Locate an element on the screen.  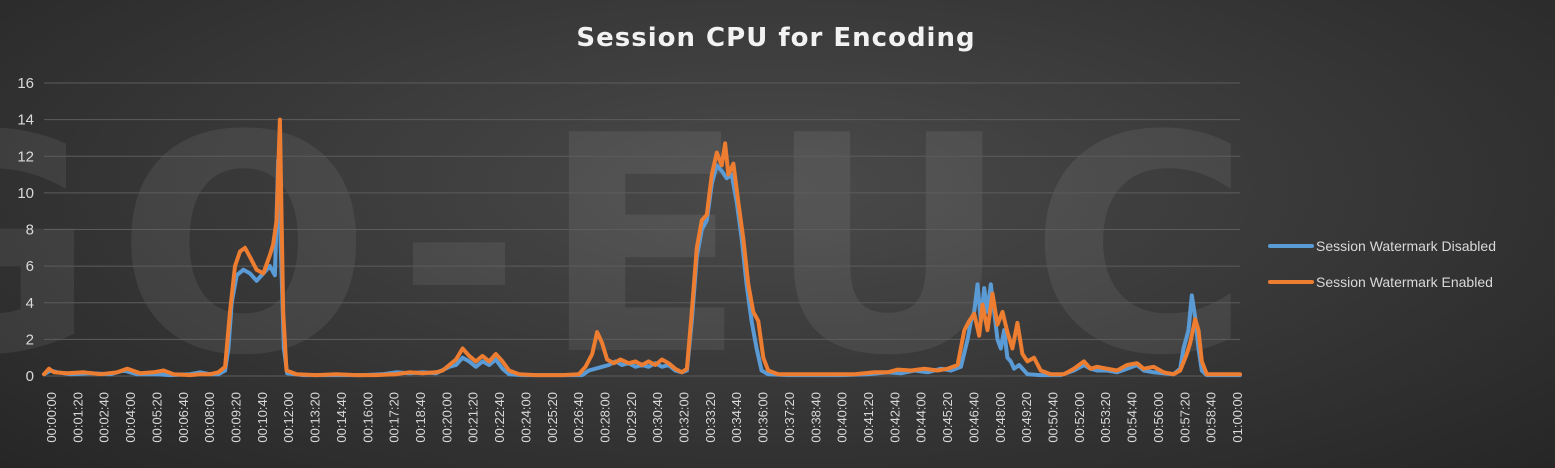
x-tick-label: 00:10:40 is located at coordinates (262, 417).